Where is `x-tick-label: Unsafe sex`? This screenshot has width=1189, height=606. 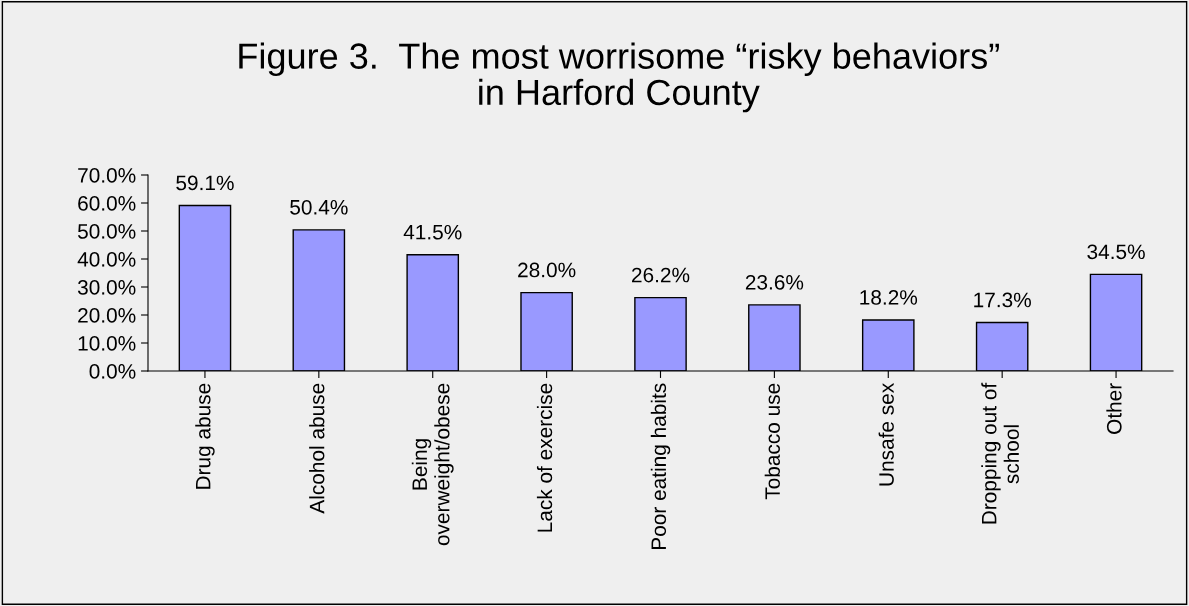
x-tick-label: Unsafe sex is located at coordinates (886, 434).